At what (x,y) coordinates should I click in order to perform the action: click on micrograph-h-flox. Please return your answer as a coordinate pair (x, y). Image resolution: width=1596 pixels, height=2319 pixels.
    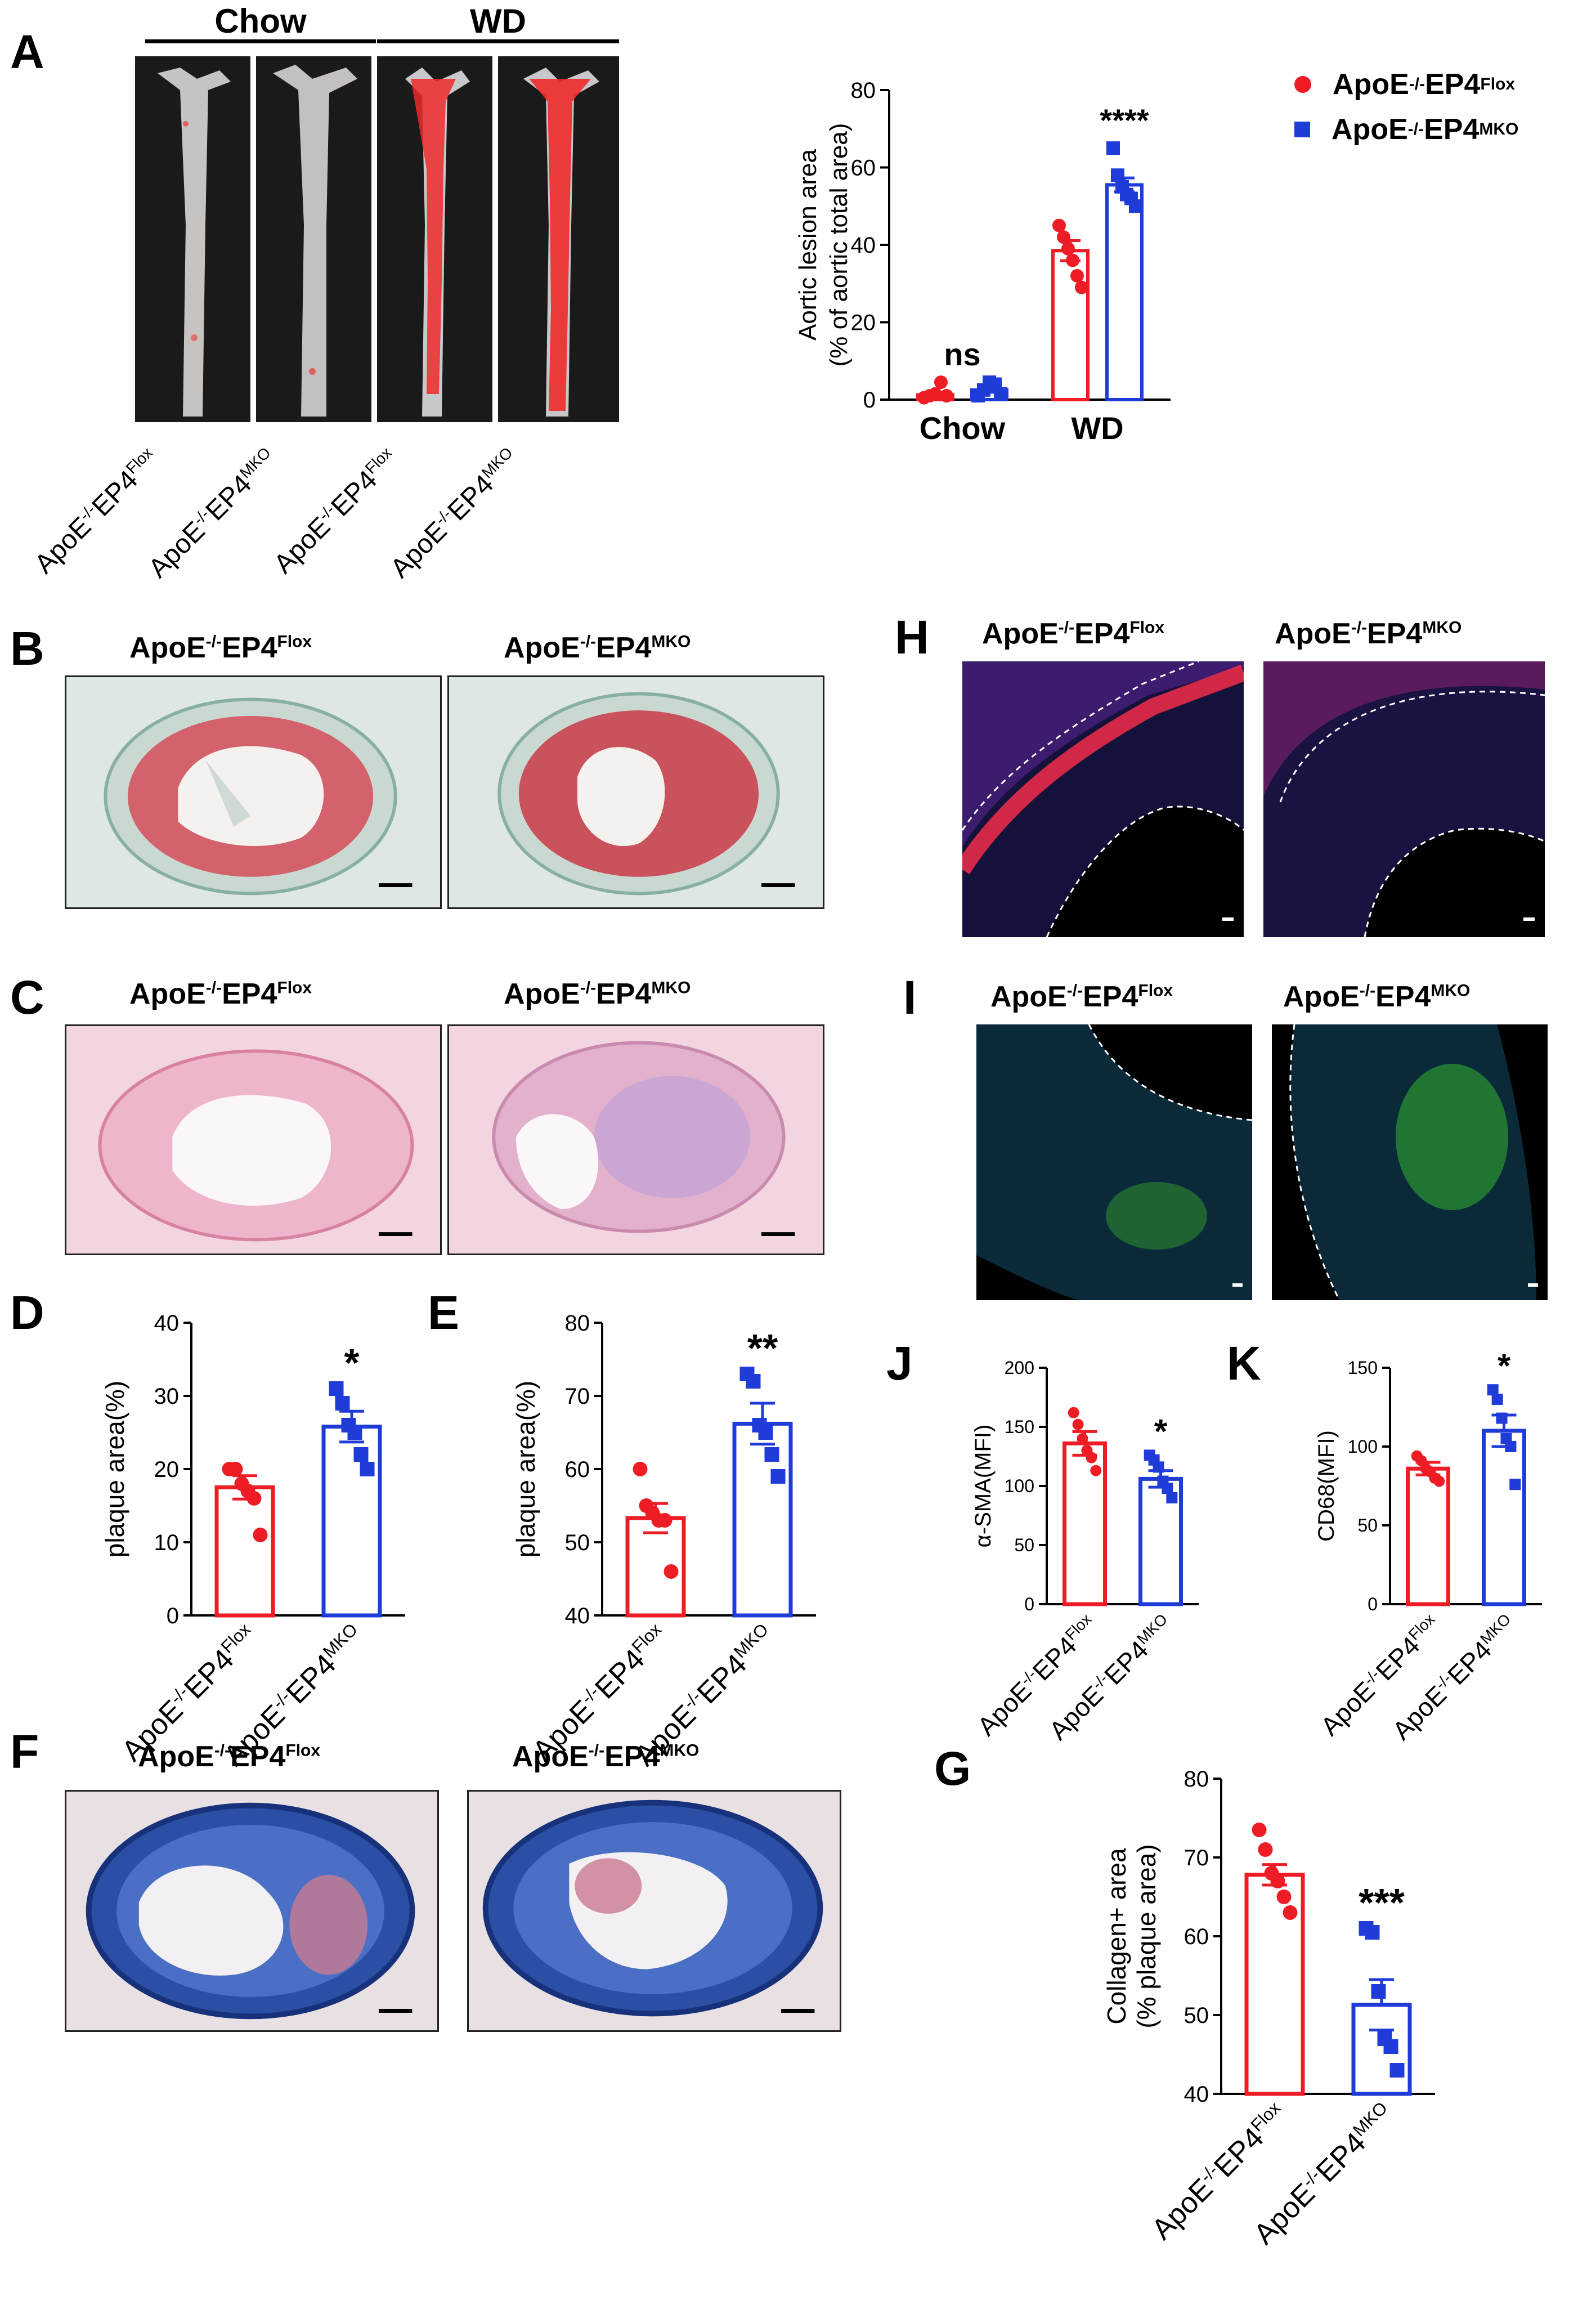
    Looking at the image, I should click on (1103, 799).